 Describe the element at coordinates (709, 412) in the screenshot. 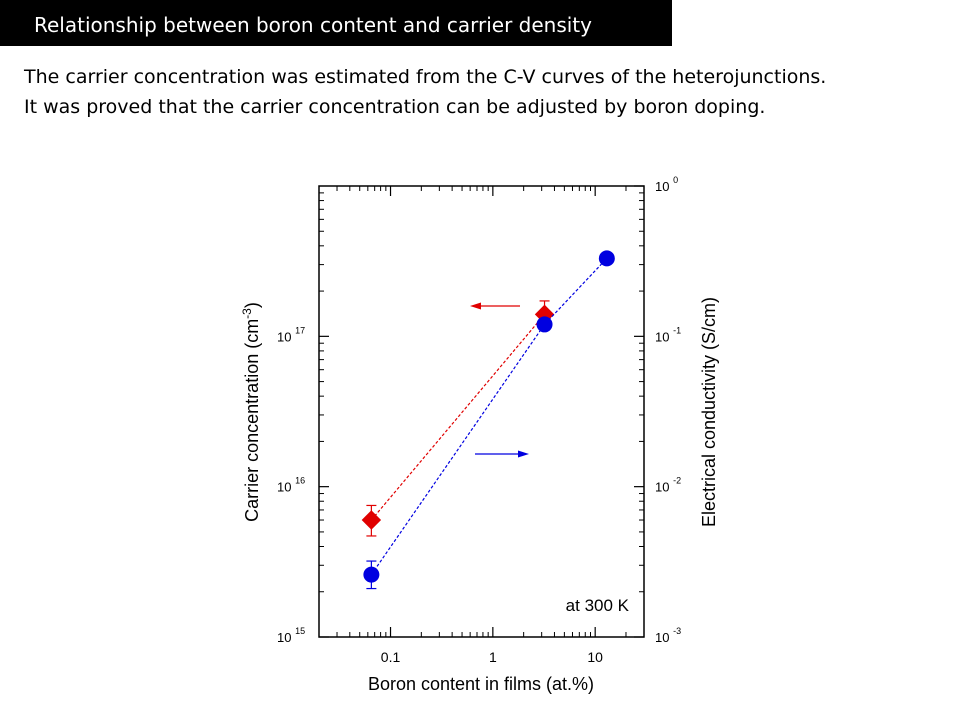

I see `y2-axis-label: Electrical conductivity (S/cm)` at that location.